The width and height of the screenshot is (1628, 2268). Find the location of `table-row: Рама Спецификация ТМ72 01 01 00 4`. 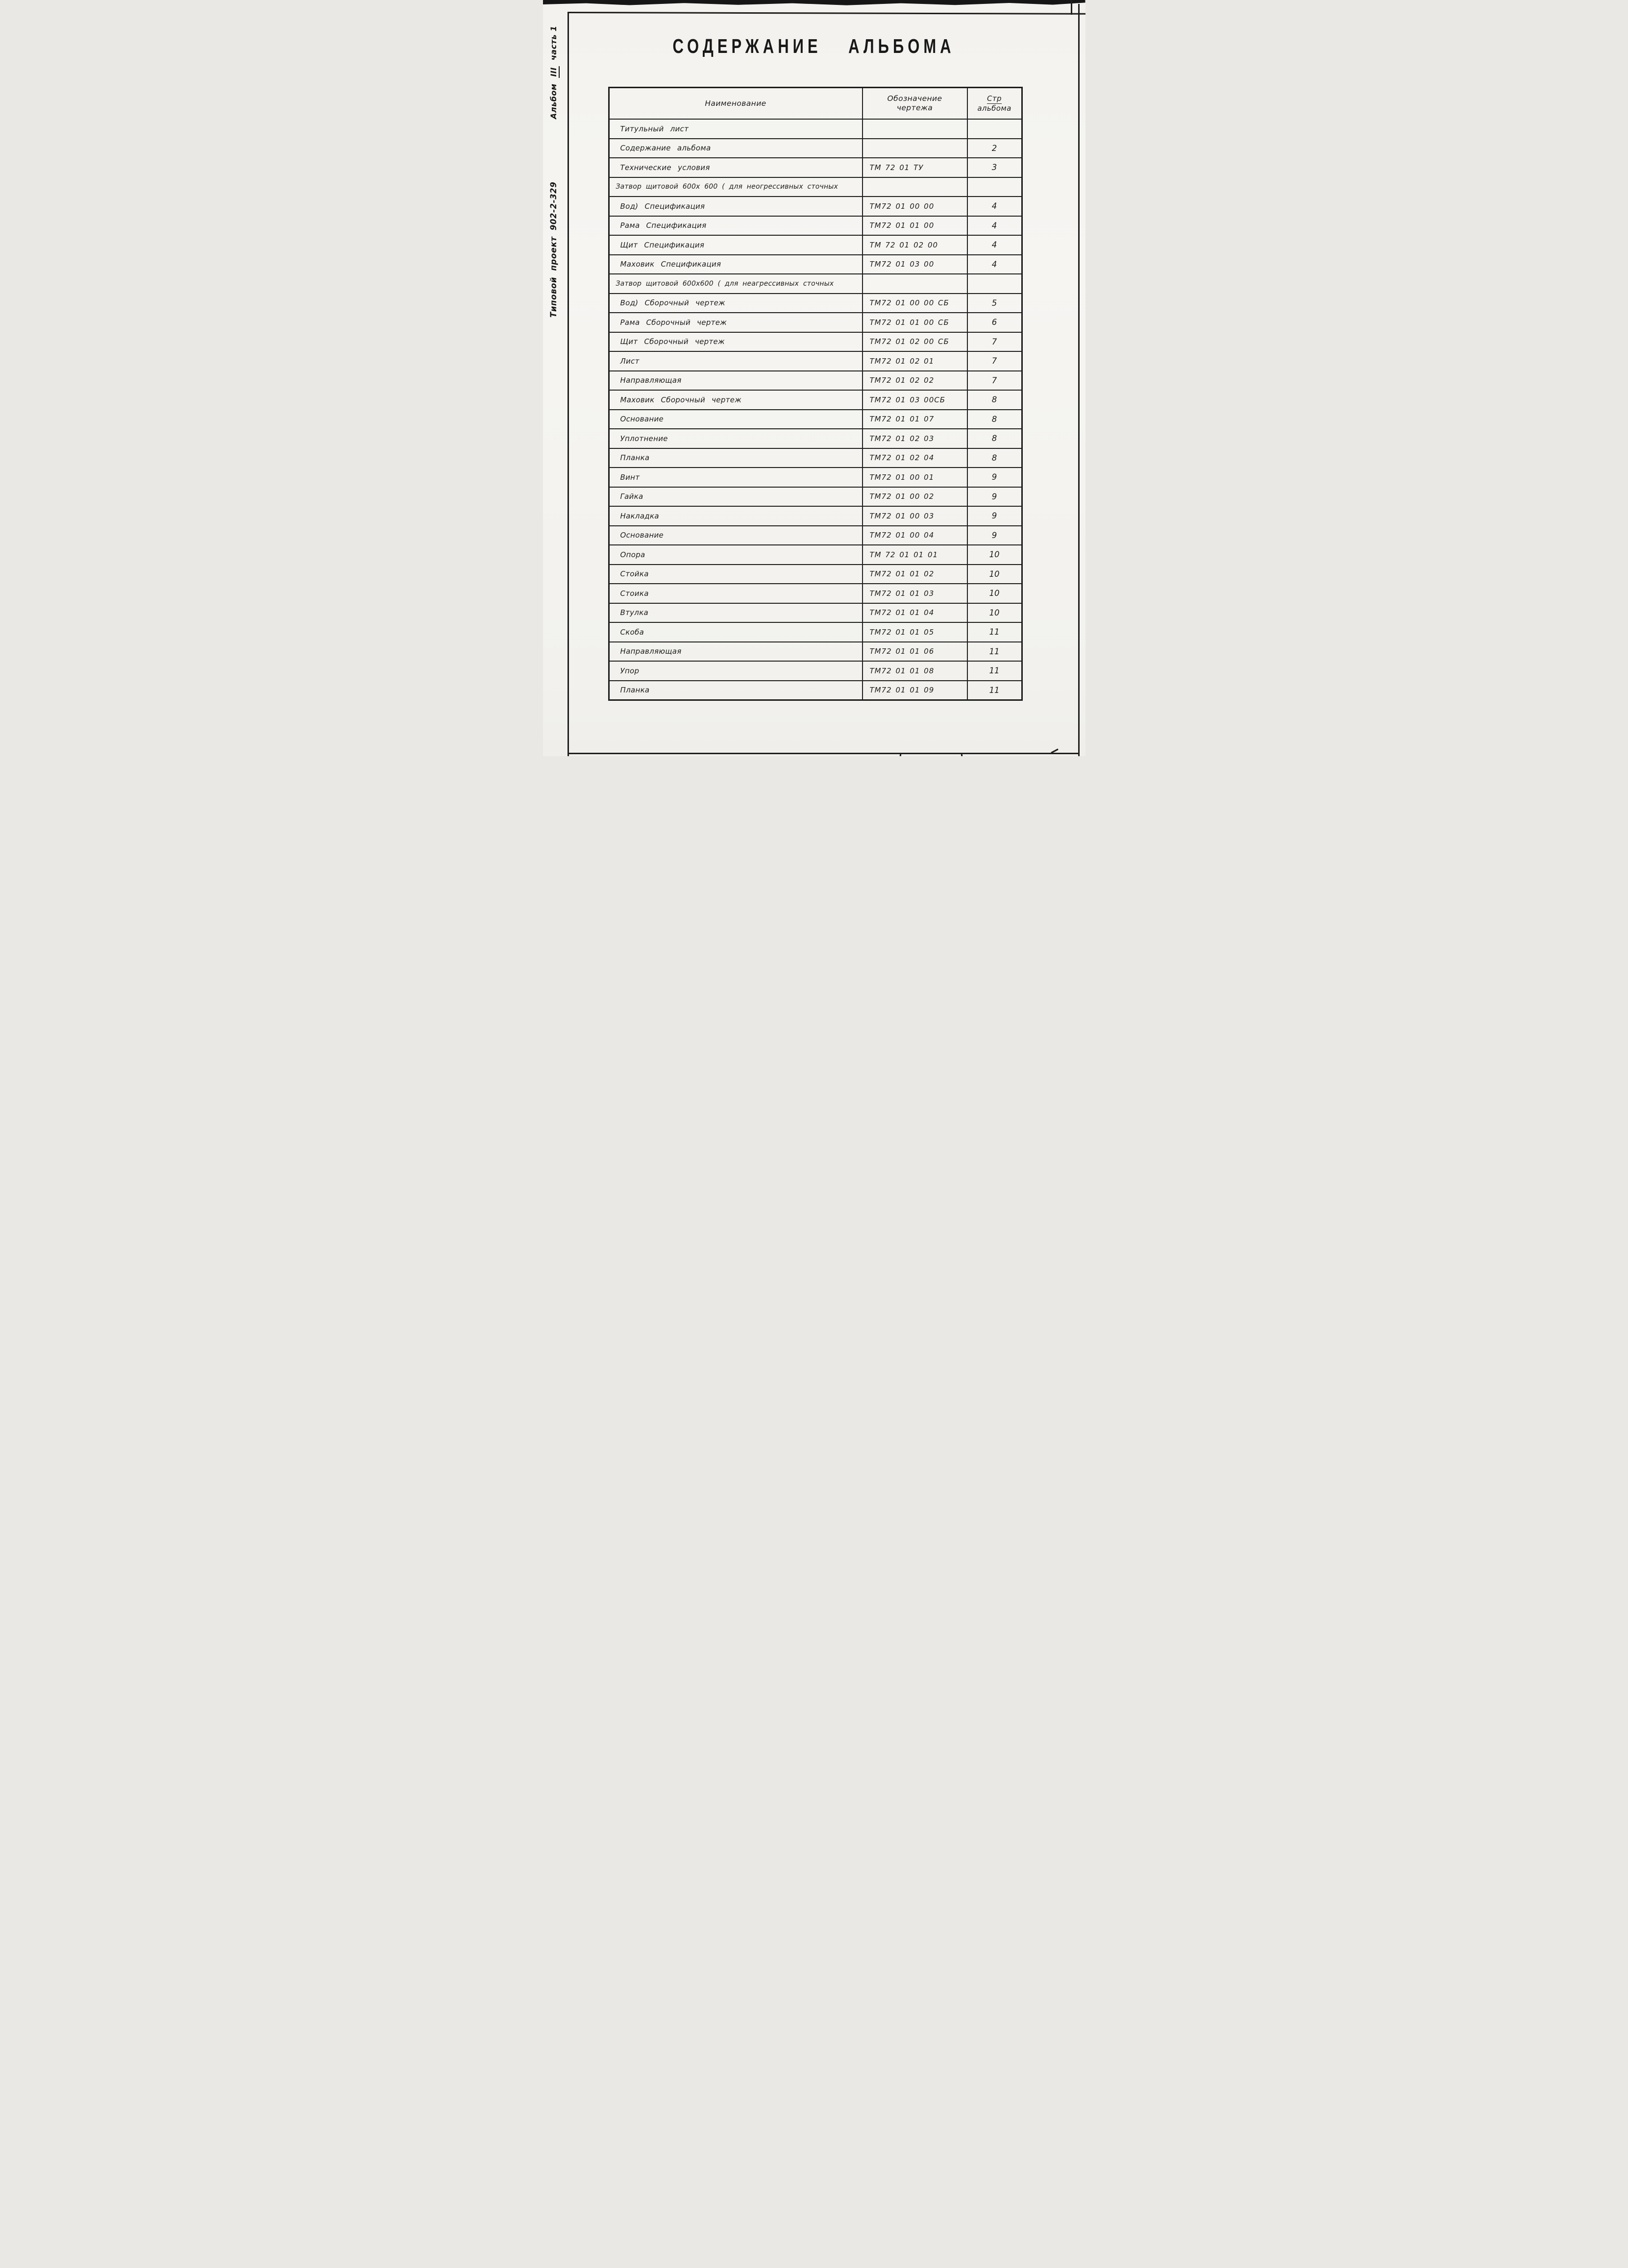

table-row: Рама Спецификация ТМ72 01 01 00 4 is located at coordinates (815, 225).